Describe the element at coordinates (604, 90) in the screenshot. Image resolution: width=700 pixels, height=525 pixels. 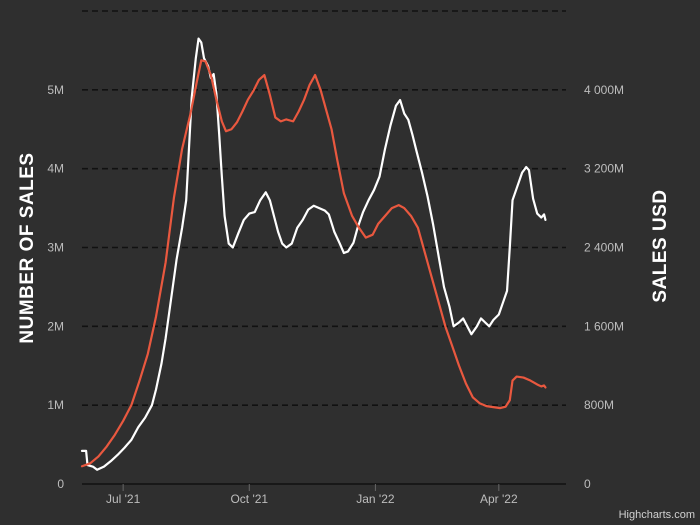
I see `right-tick-label-5: 4 000M` at that location.